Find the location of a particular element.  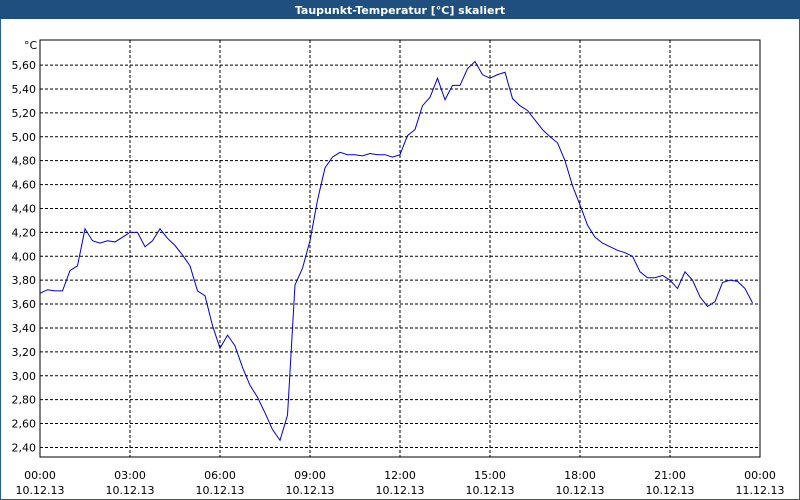

y-tick-label: 5,20 is located at coordinates (24, 113).